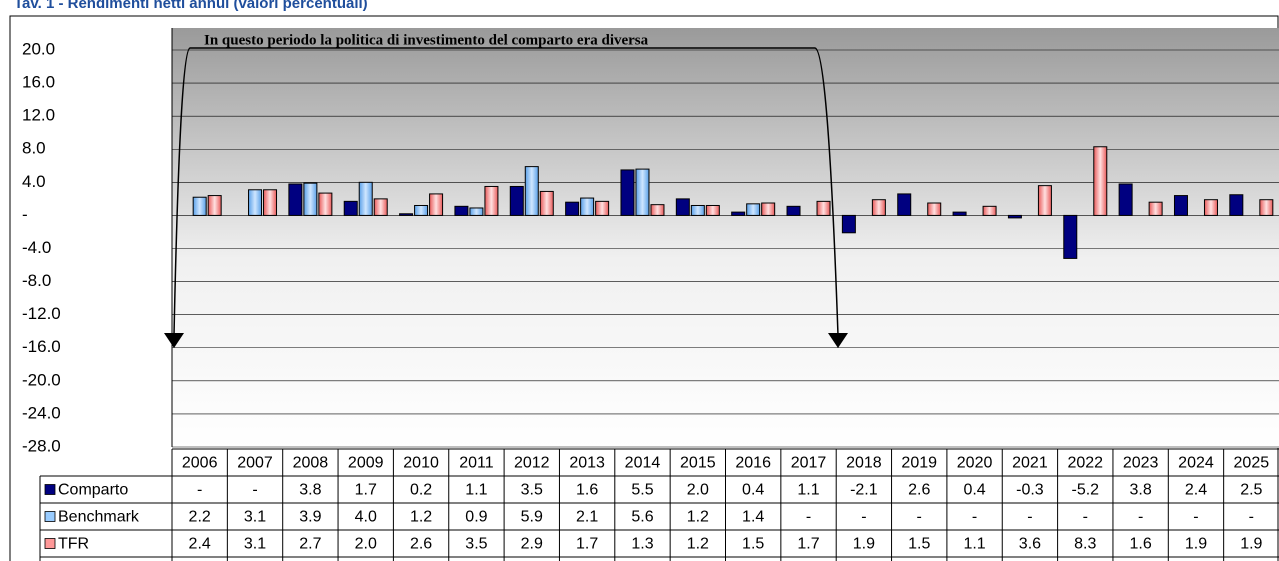  I want to click on table-cell: 3.1, so click(255, 517).